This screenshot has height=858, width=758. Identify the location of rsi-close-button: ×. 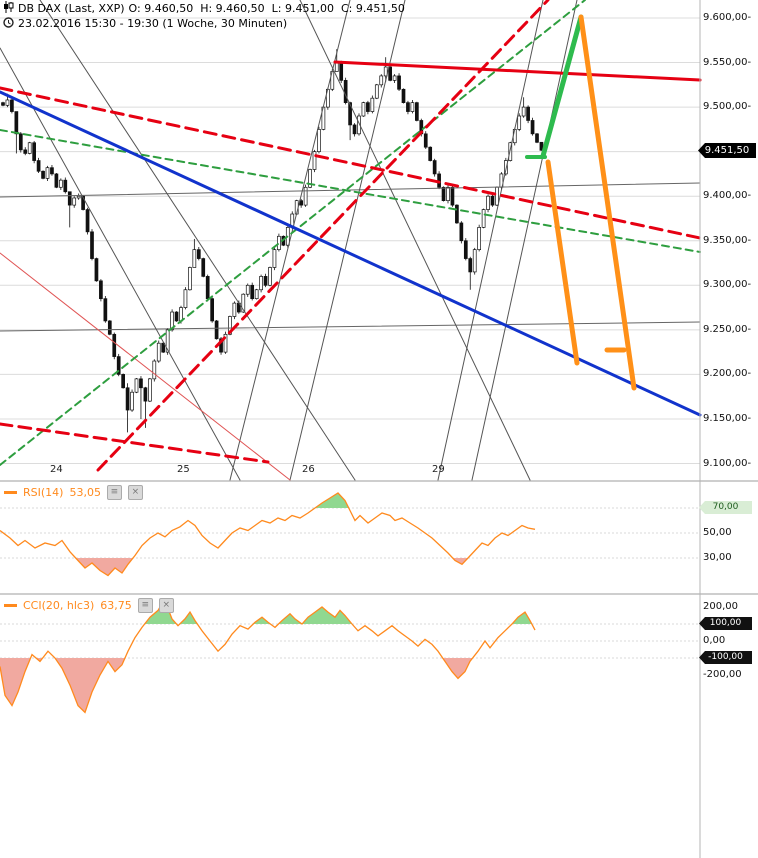
(135, 492).